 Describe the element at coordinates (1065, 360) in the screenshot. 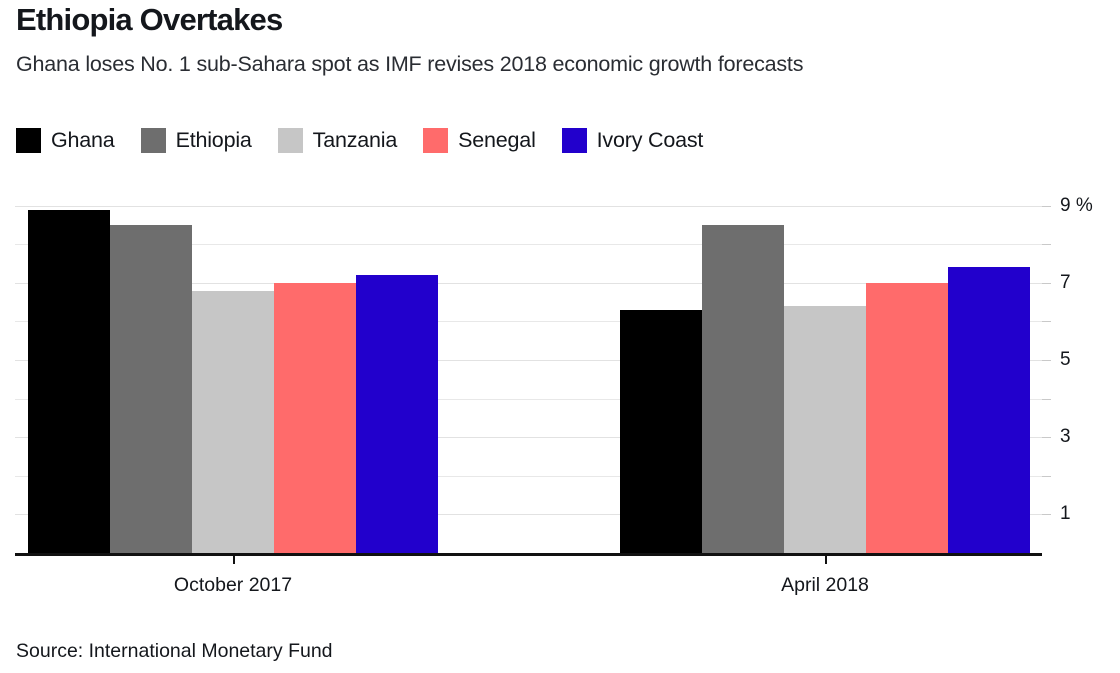

I see `y-axis-label: 5` at that location.